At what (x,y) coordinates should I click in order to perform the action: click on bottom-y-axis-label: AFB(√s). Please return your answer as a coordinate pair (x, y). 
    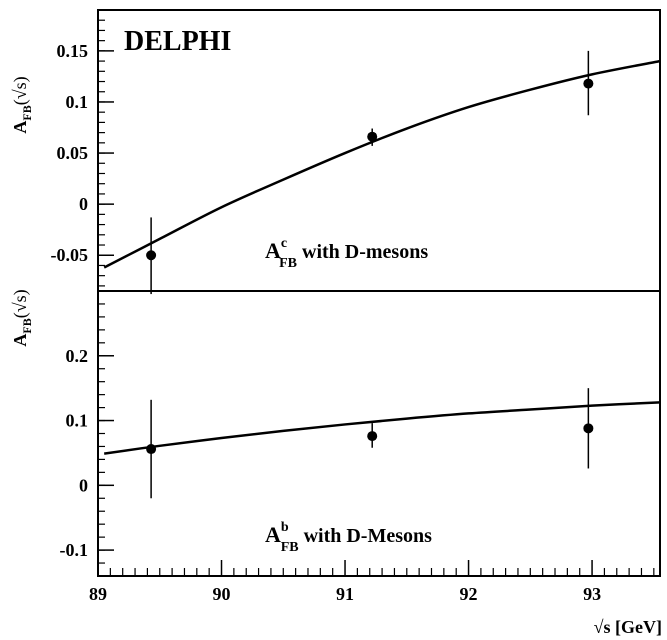
    Looking at the image, I should click on (22, 317).